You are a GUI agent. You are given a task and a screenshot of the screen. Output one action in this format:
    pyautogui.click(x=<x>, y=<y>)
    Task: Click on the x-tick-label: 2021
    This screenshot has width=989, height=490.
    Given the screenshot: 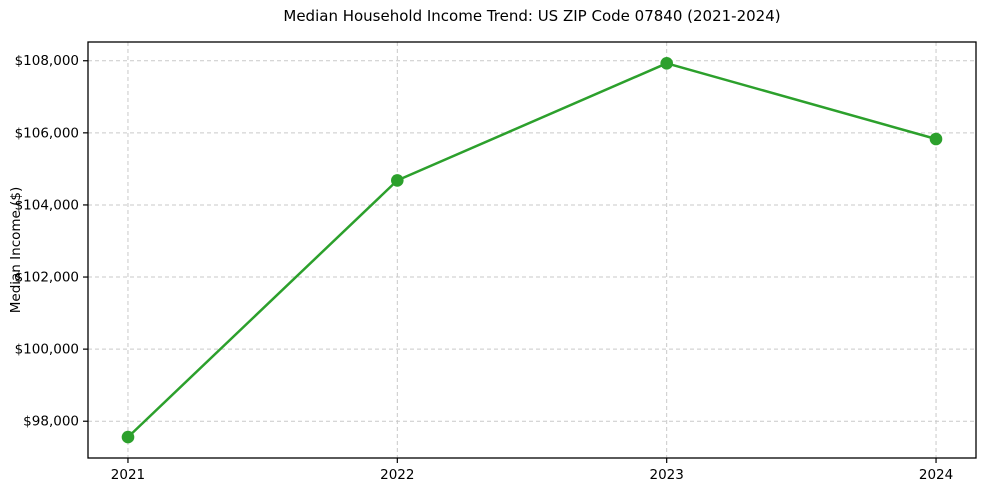 What is the action you would take?
    pyautogui.click(x=128, y=475)
    